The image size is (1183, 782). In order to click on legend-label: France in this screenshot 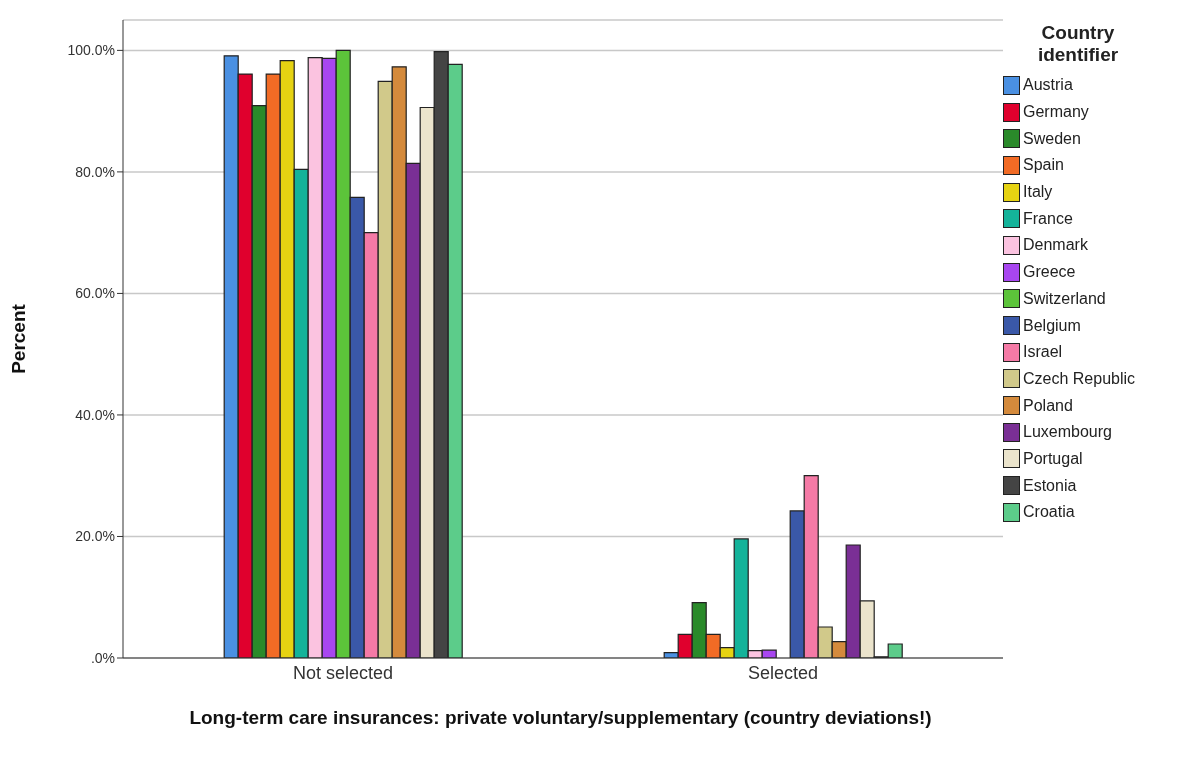, I will do `click(1048, 218)`.